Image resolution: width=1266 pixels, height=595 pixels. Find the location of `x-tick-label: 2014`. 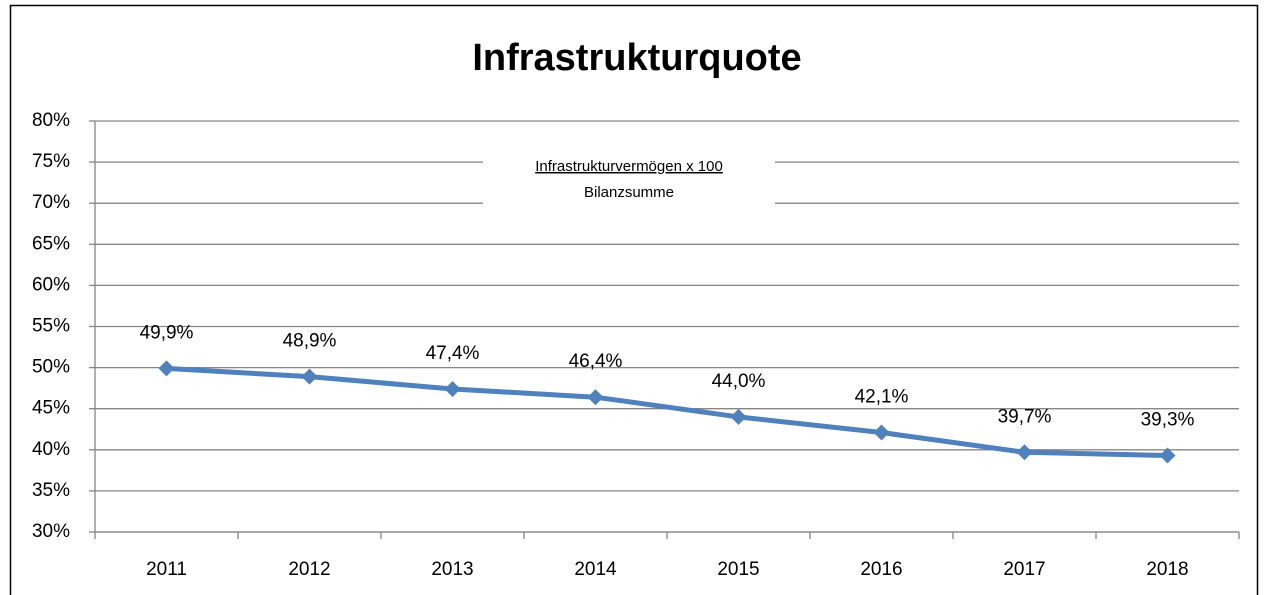

x-tick-label: 2014 is located at coordinates (595, 569).